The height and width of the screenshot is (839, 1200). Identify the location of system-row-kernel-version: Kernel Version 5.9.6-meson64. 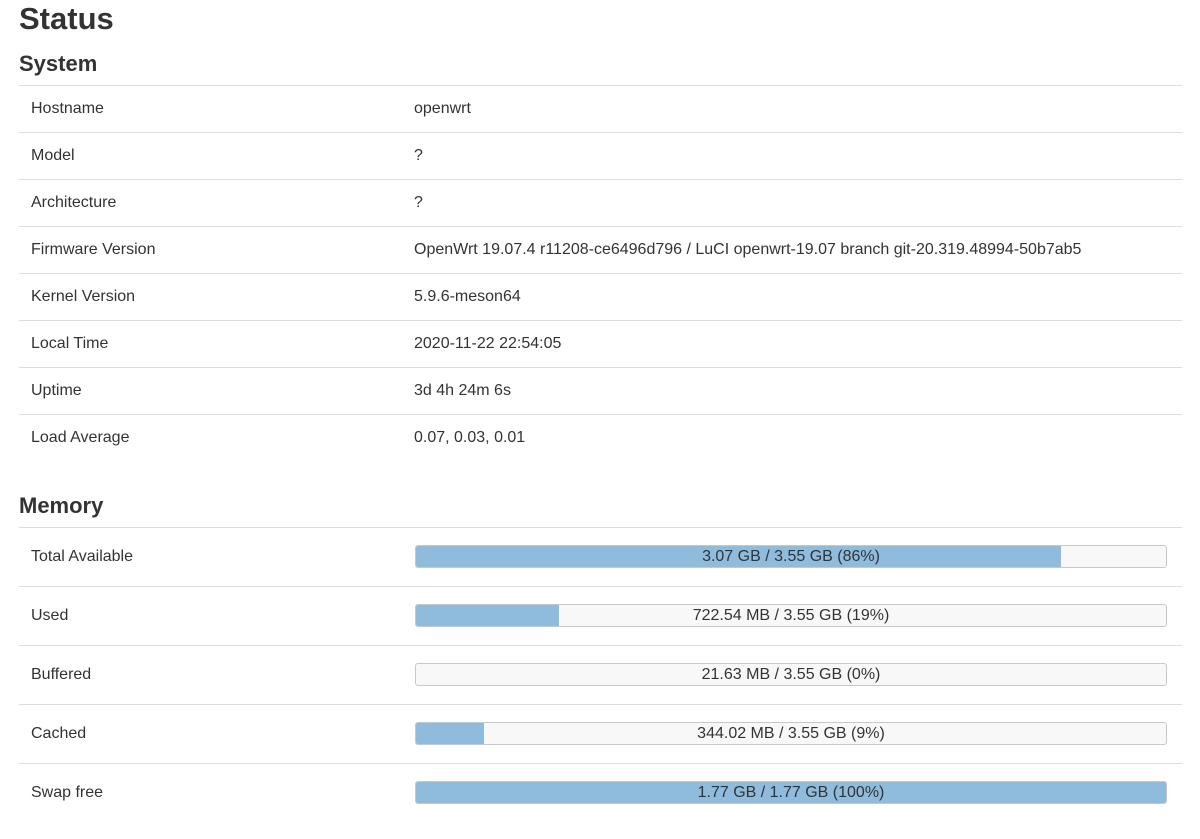
(600, 296).